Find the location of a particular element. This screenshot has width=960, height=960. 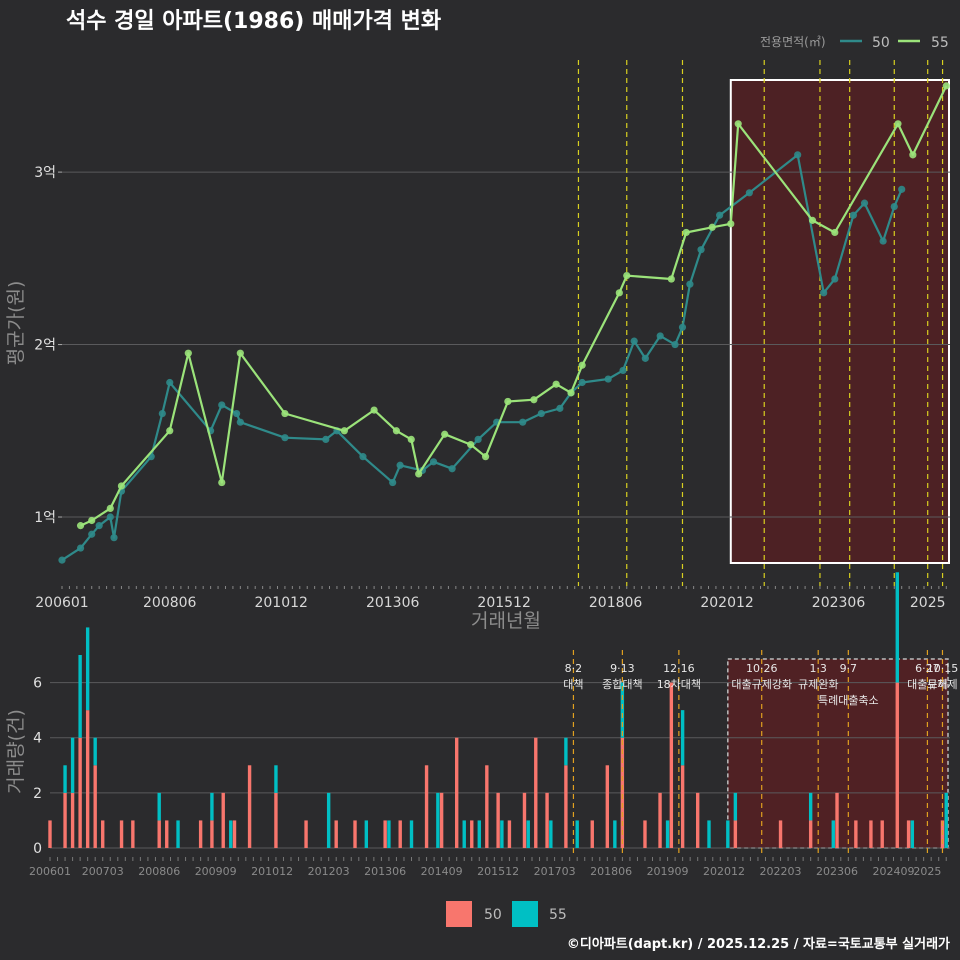

x-tick-label: 201012 is located at coordinates (280, 603).